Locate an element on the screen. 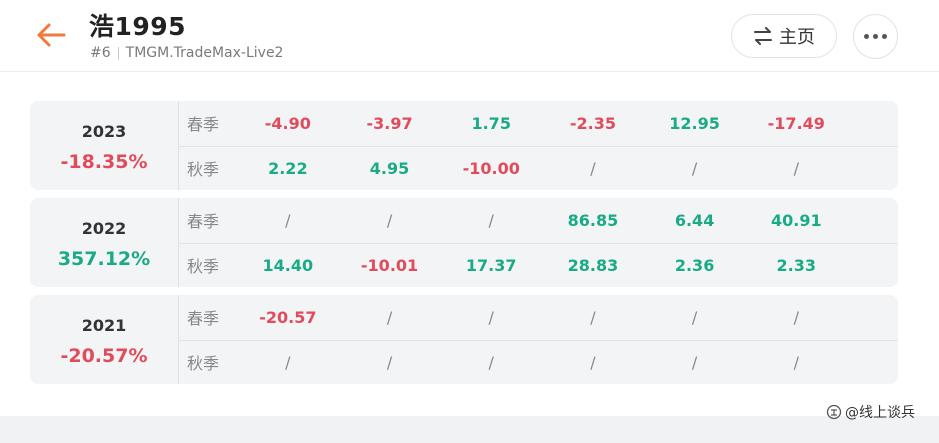 The image size is (939, 443). season-row: 春季 / / / 86.85 6.44 40.91 is located at coordinates (538, 220).